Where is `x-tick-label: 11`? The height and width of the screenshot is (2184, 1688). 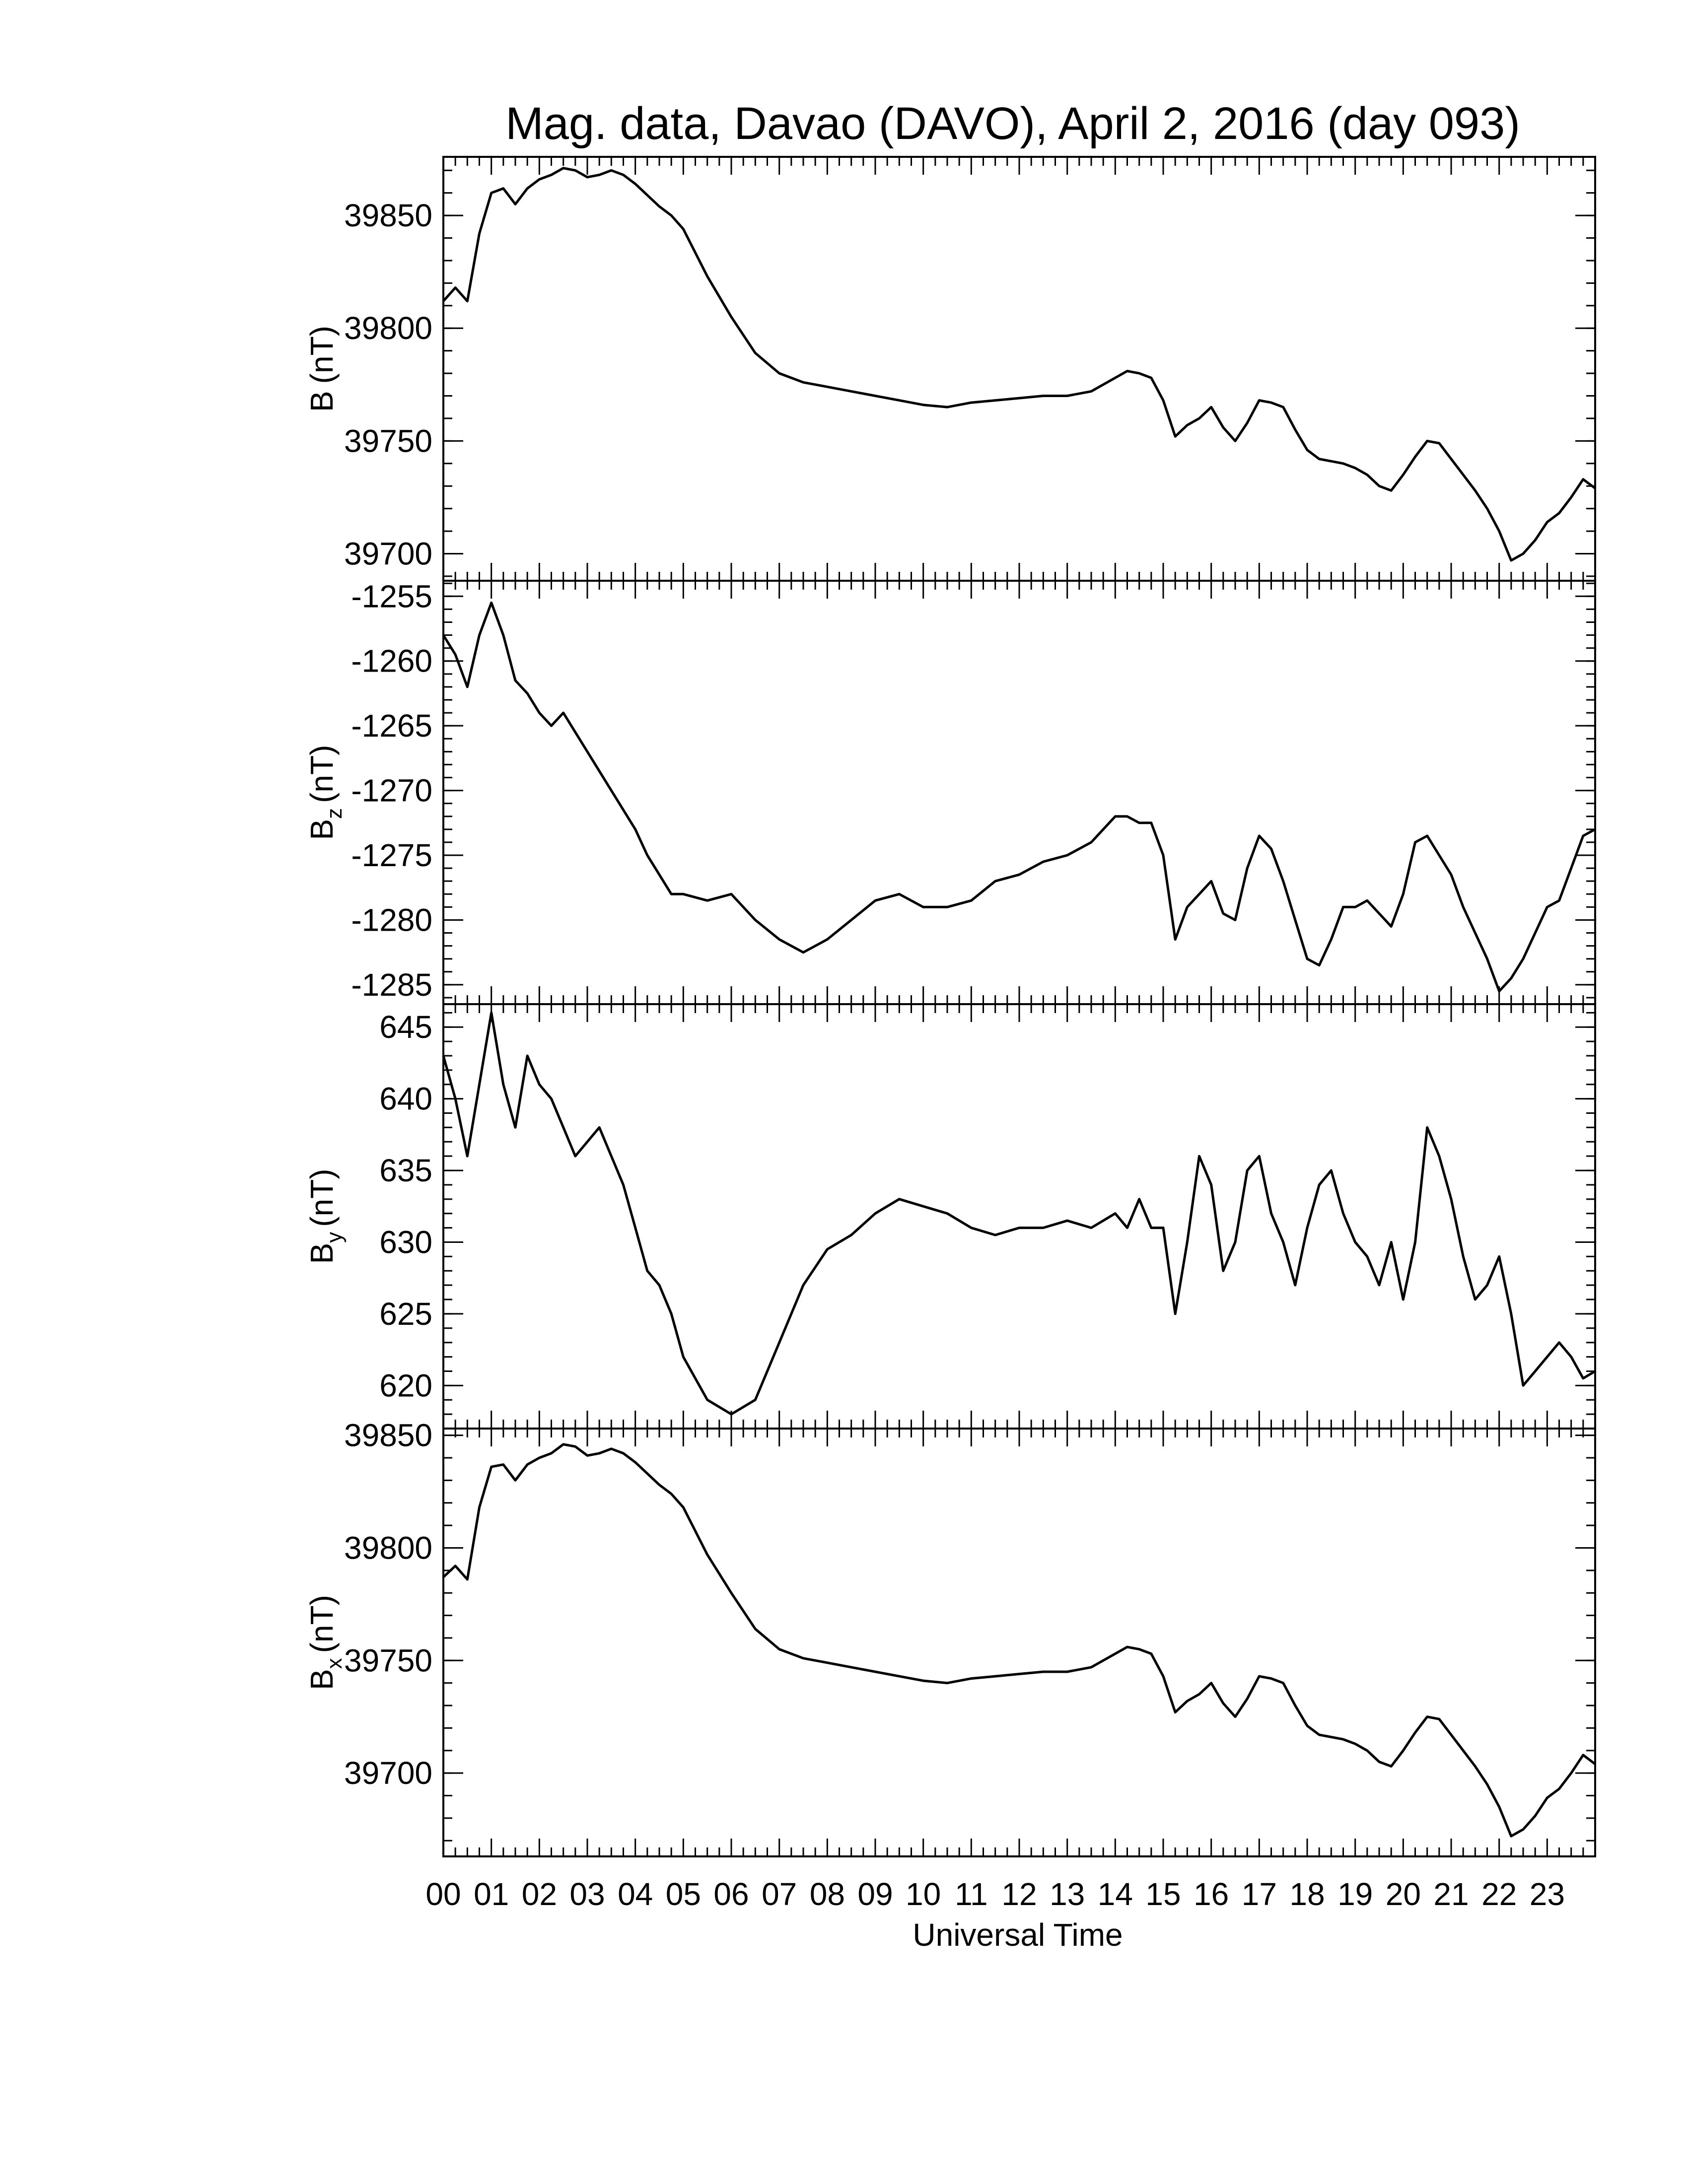
x-tick-label: 11 is located at coordinates (971, 1894).